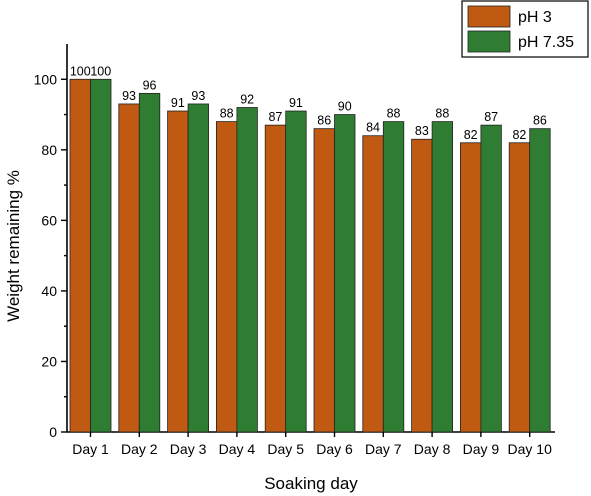  I want to click on y-tick-label: 100, so click(46, 79).